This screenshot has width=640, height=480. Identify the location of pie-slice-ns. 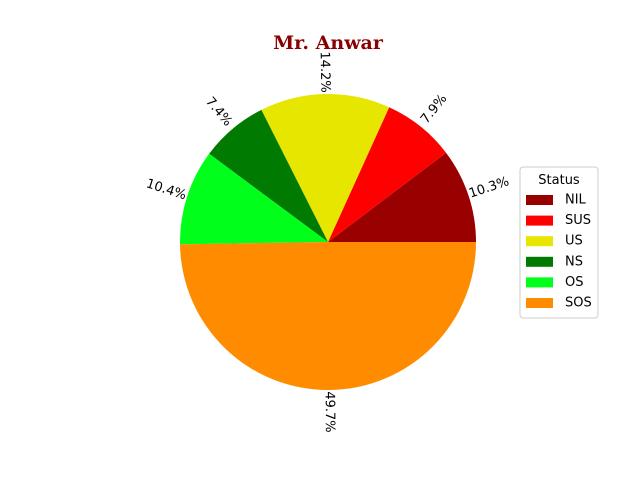
(268, 175).